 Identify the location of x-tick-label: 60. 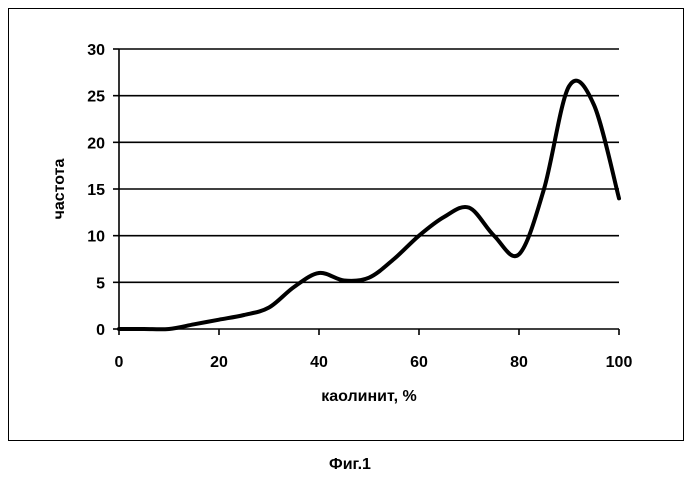
(419, 362).